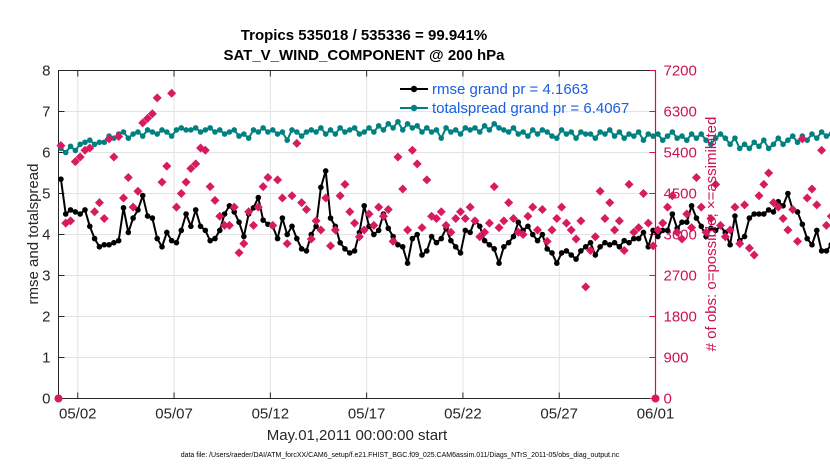  Describe the element at coordinates (46, 317) in the screenshot. I see `y-left-tick-label: 2` at that location.